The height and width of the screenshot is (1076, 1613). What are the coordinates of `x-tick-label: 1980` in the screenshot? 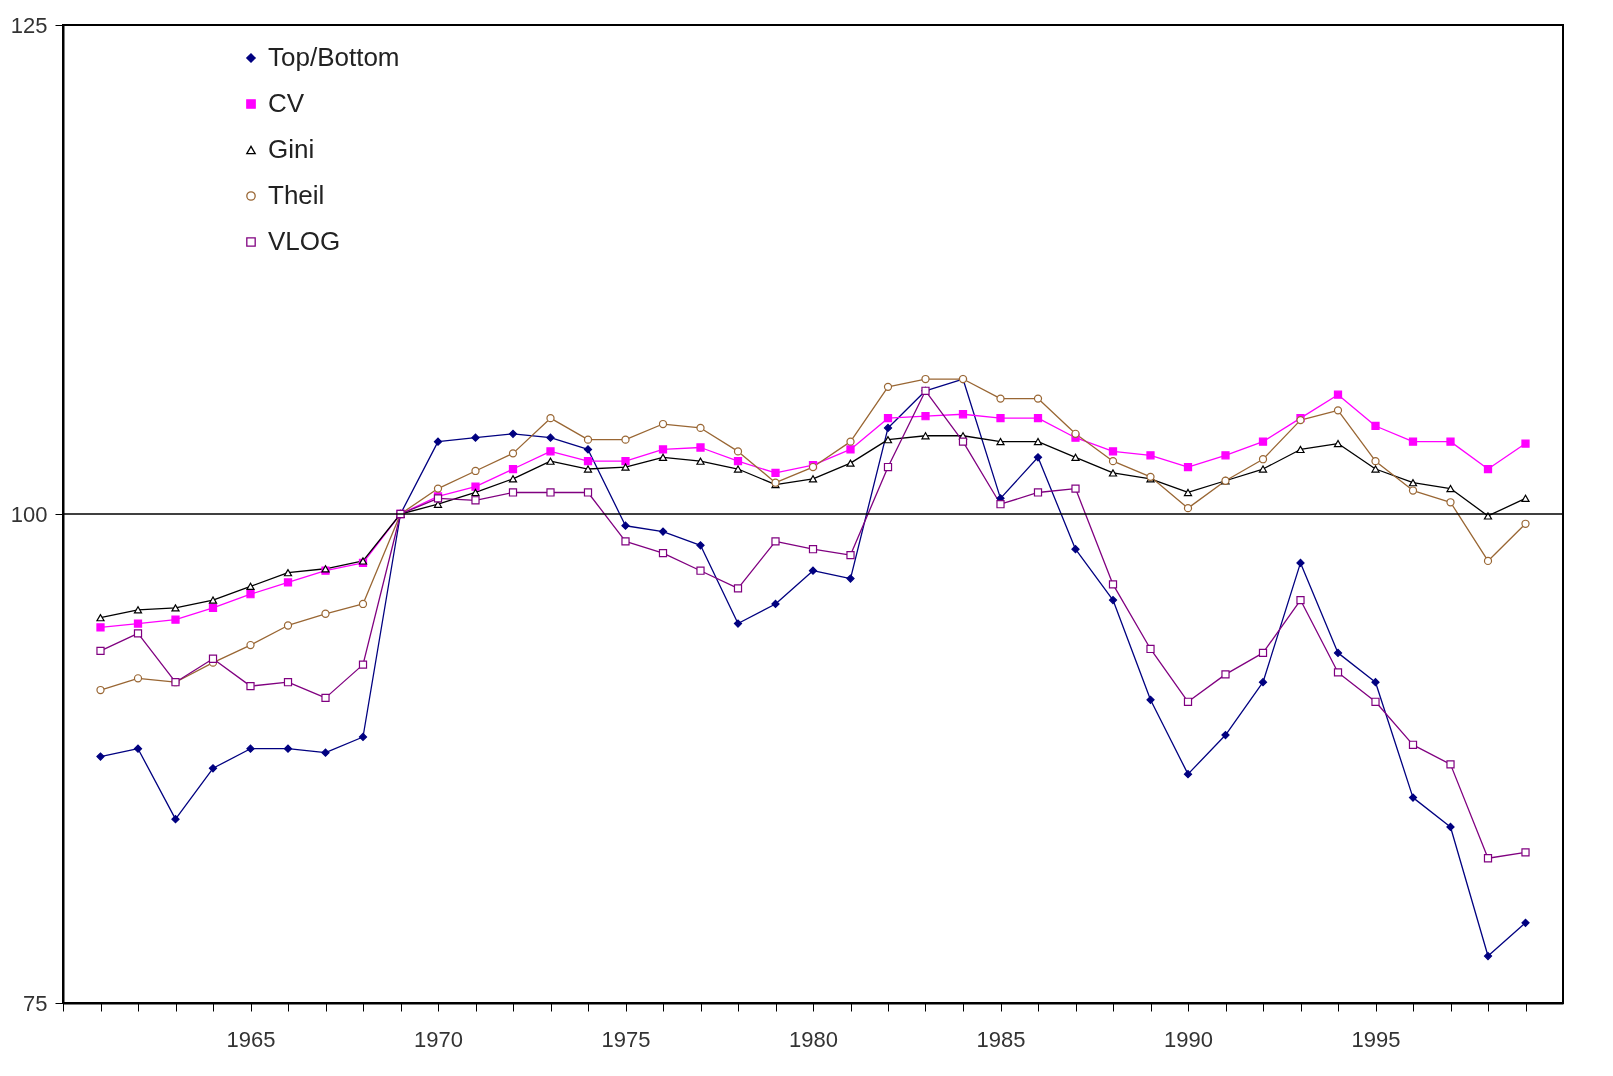 It's located at (813, 1039).